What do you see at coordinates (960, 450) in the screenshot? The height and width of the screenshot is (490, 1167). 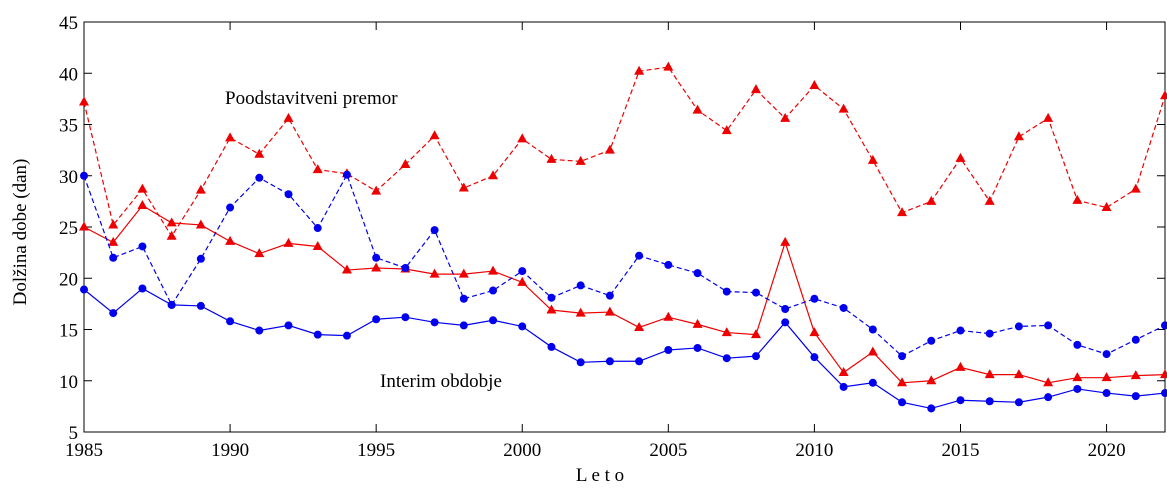 I see `x-tick-label: 2015` at bounding box center [960, 450].